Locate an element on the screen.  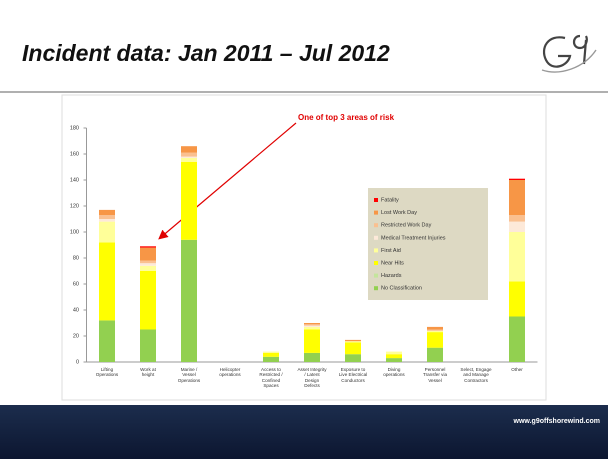
y-tick-label: 120 is located at coordinates (74, 206).